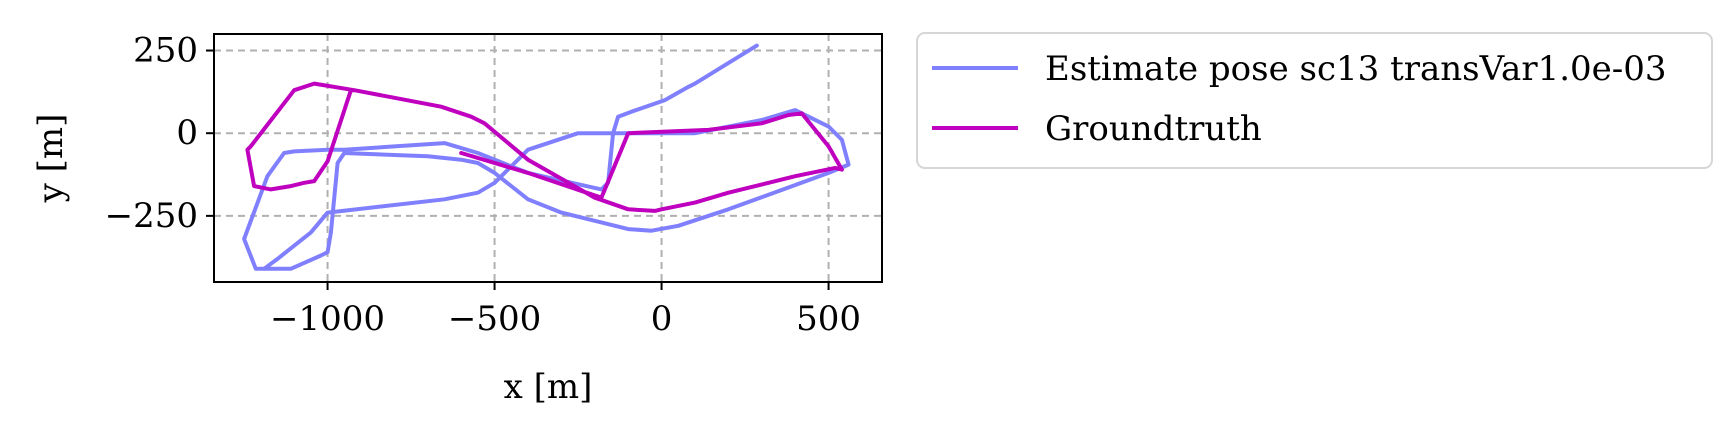 This screenshot has width=1732, height=439. What do you see at coordinates (165, 51) in the screenshot?
I see `y-tick-label: 250` at bounding box center [165, 51].